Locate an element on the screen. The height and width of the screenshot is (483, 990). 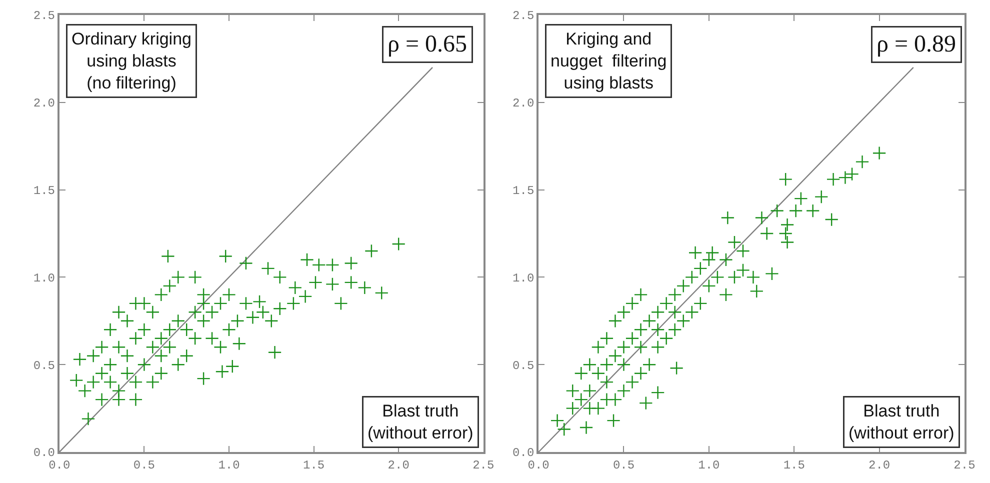
annotation: ρ = 0.65 is located at coordinates (428, 45).